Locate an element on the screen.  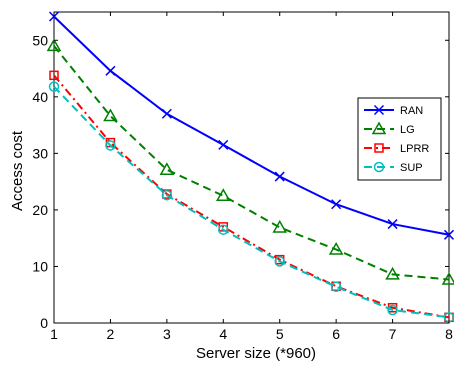
y-tick-label: 20 is located at coordinates (40, 210).